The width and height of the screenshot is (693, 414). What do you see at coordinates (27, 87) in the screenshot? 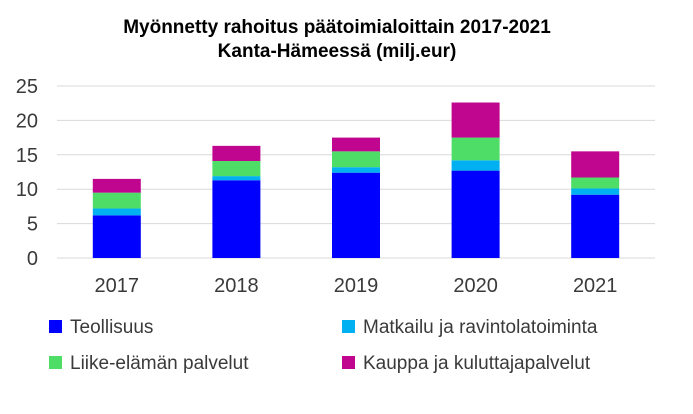
I see `y-tick-label: 25` at bounding box center [27, 87].